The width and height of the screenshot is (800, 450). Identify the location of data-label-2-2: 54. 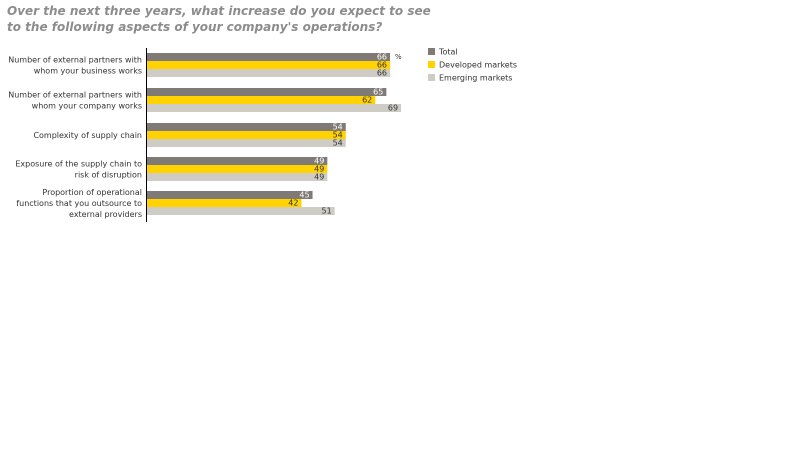
(338, 143).